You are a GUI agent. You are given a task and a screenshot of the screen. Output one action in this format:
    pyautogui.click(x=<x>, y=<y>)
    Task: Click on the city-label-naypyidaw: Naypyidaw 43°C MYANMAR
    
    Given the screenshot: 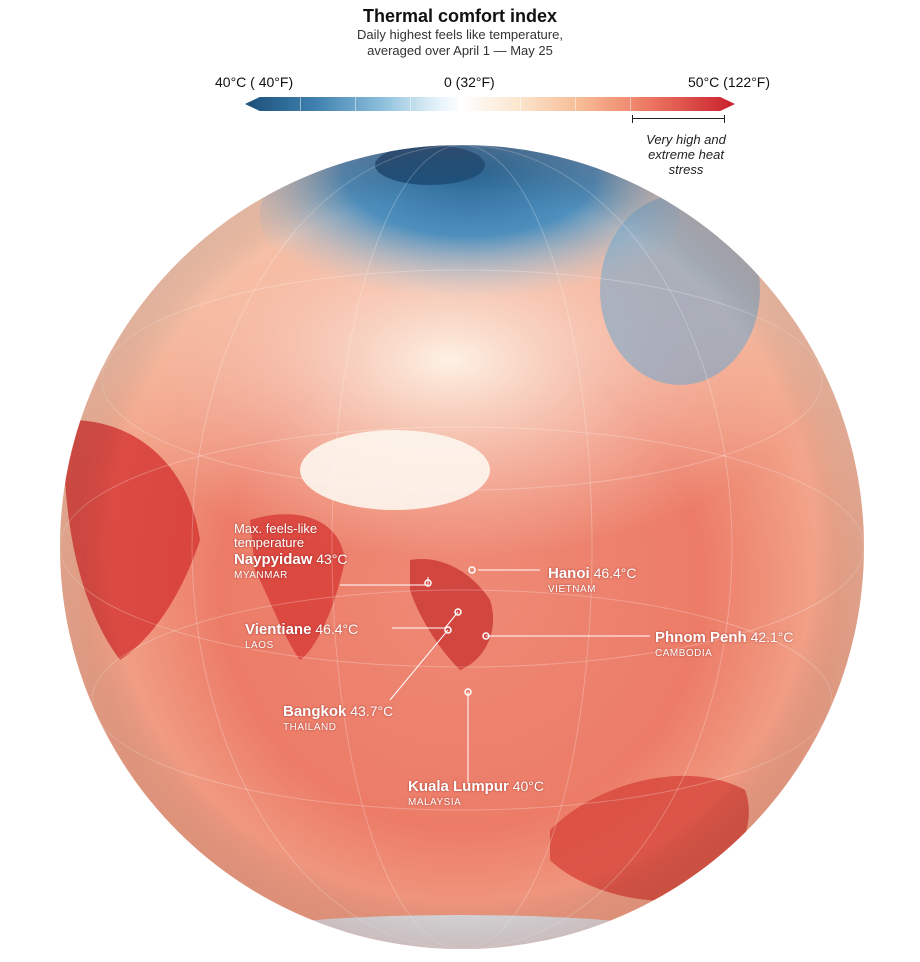 What is the action you would take?
    pyautogui.click(x=291, y=567)
    